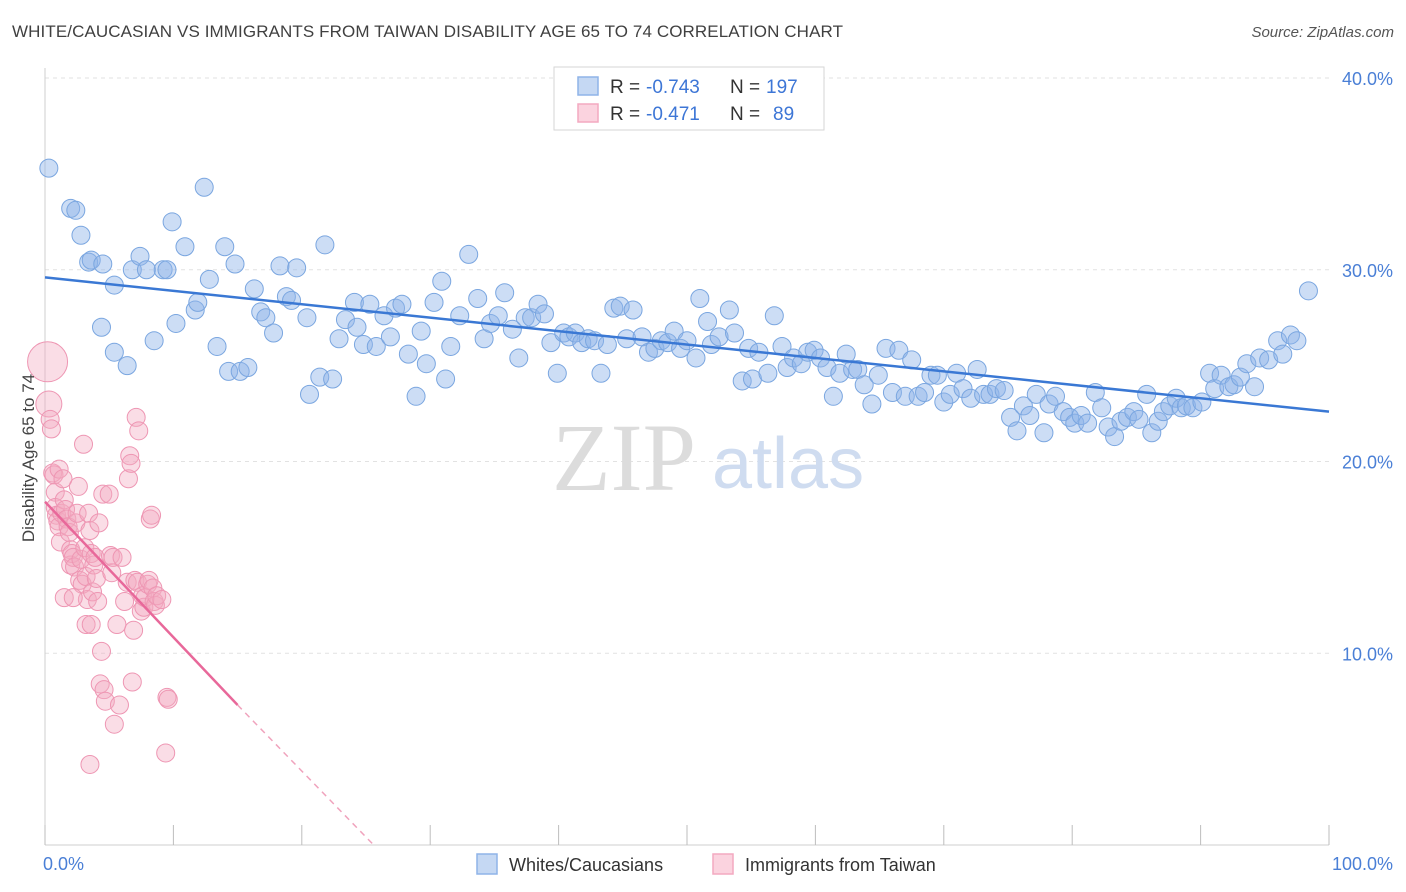  I want to click on series-legend: Whites/Caucasians Immigrants from Taiwan, so click(706, 864).